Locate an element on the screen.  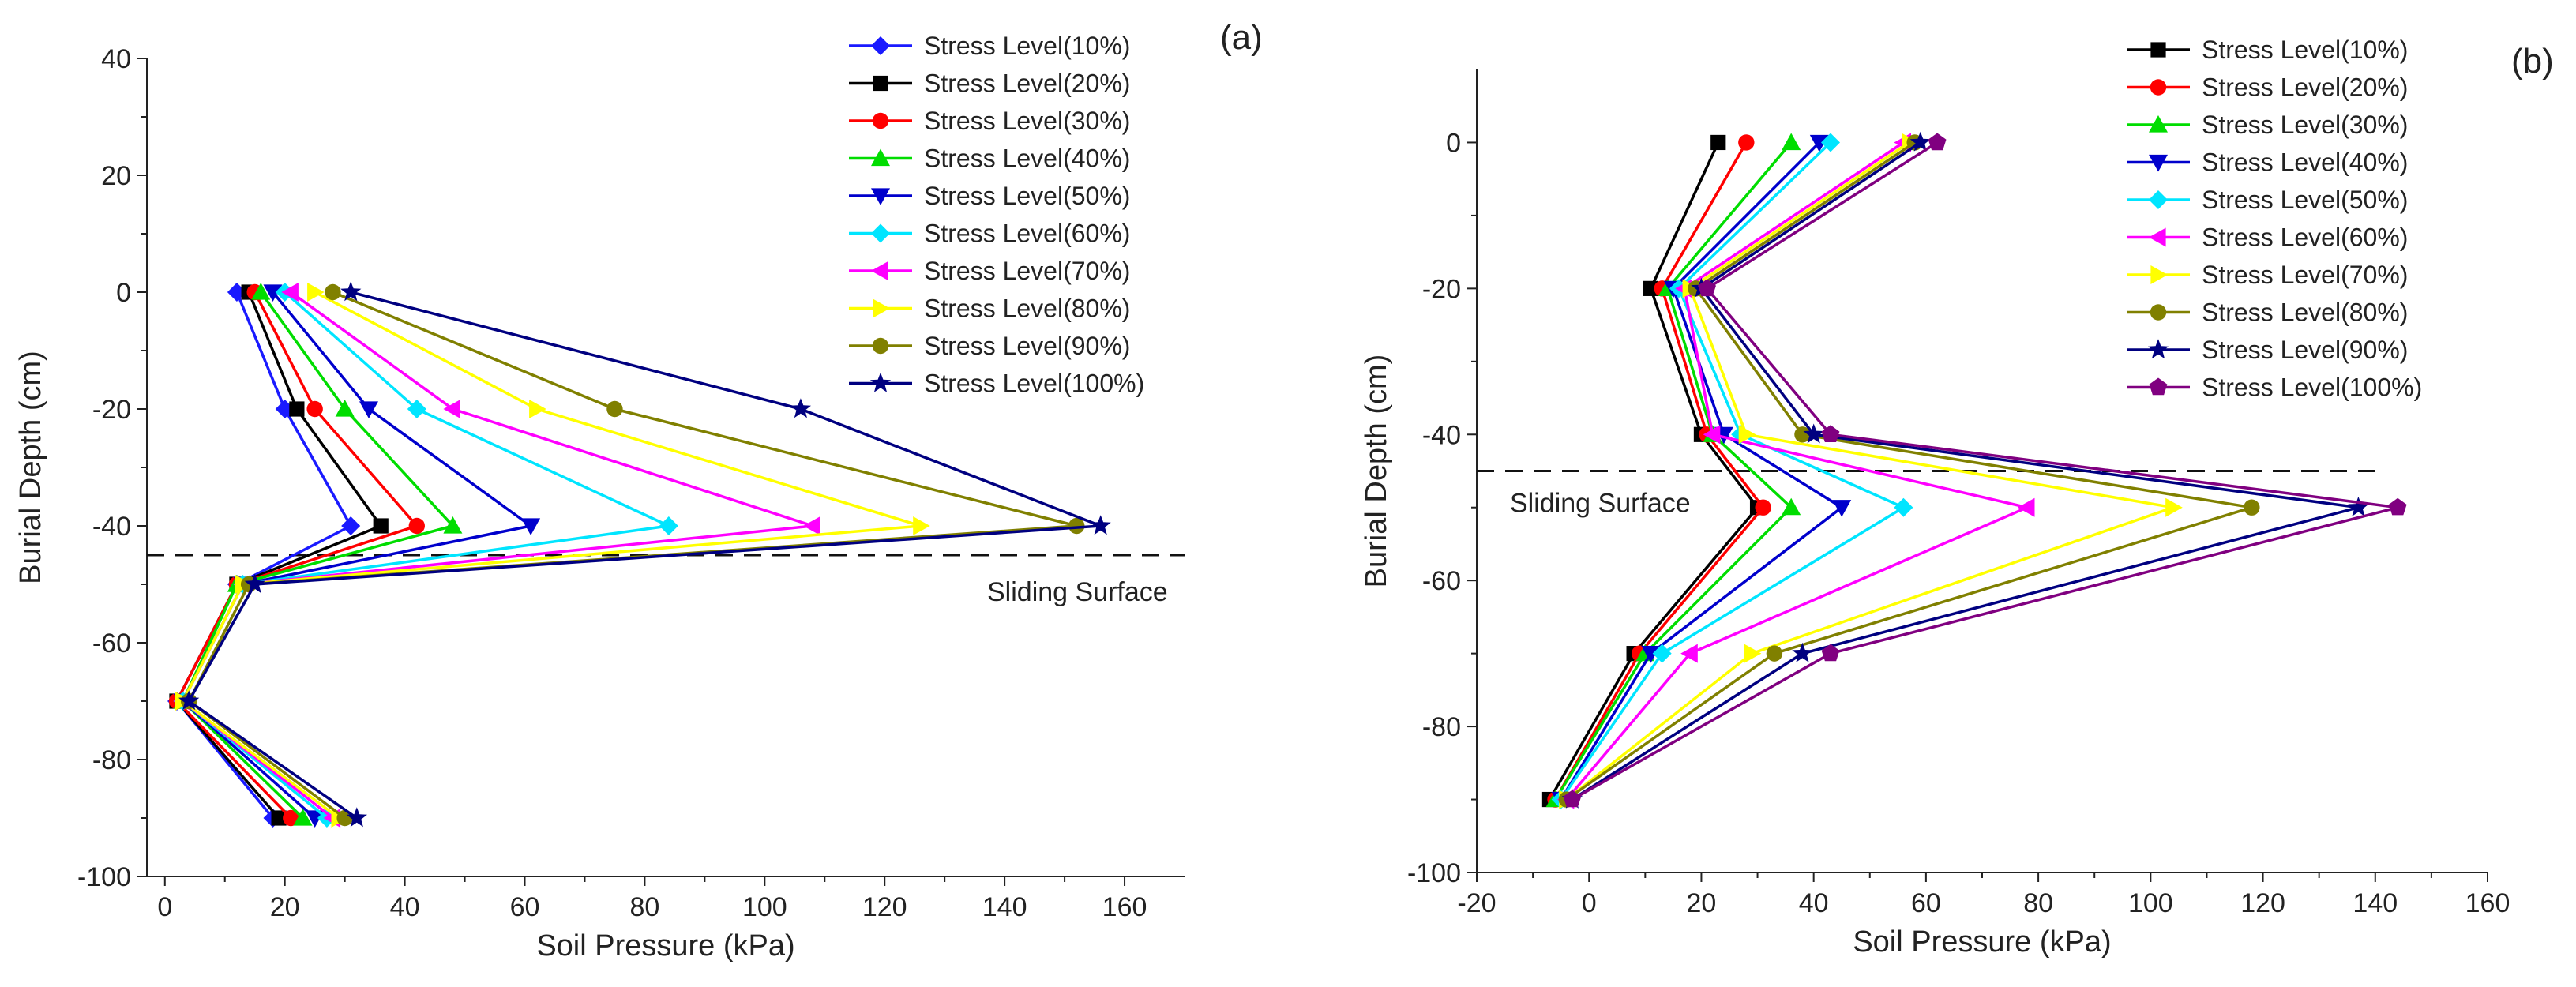
legend-label: Stress Level(80%) is located at coordinates (1027, 309).